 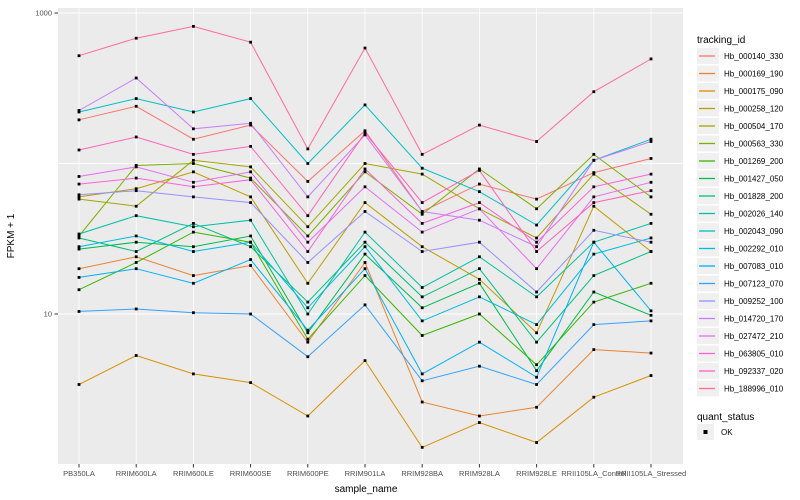 I want to click on legend-label: Hb_002043_090, so click(x=754, y=231).